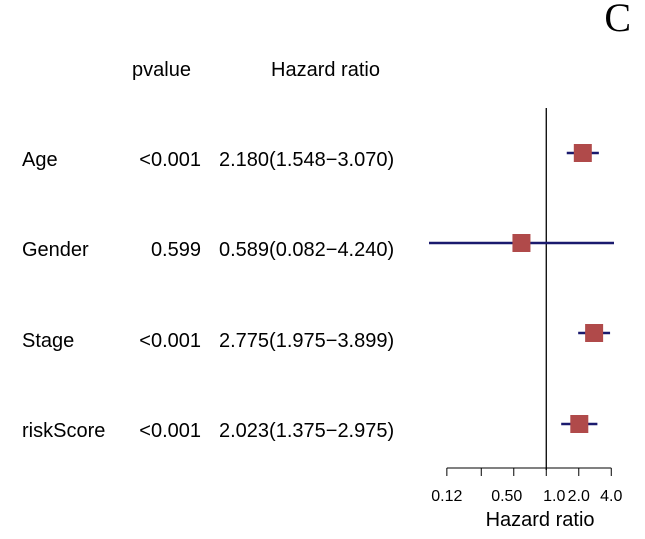 Image resolution: width=645 pixels, height=539 pixels. I want to click on x-axis-title: Hazard ratio, so click(540, 520).